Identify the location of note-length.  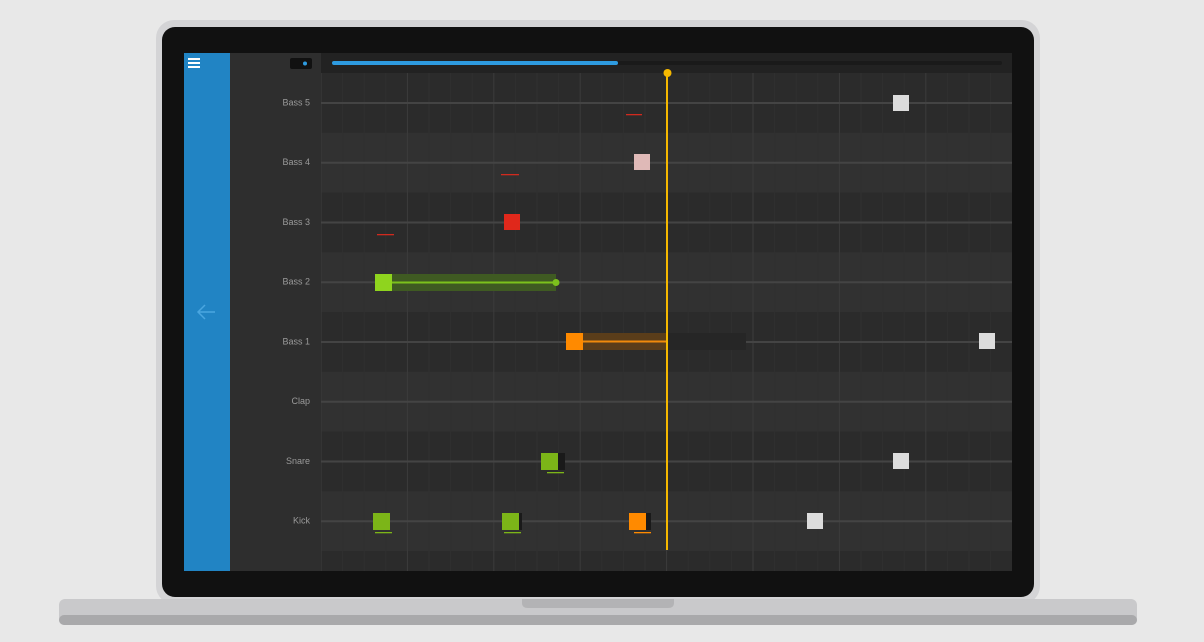
(706, 341).